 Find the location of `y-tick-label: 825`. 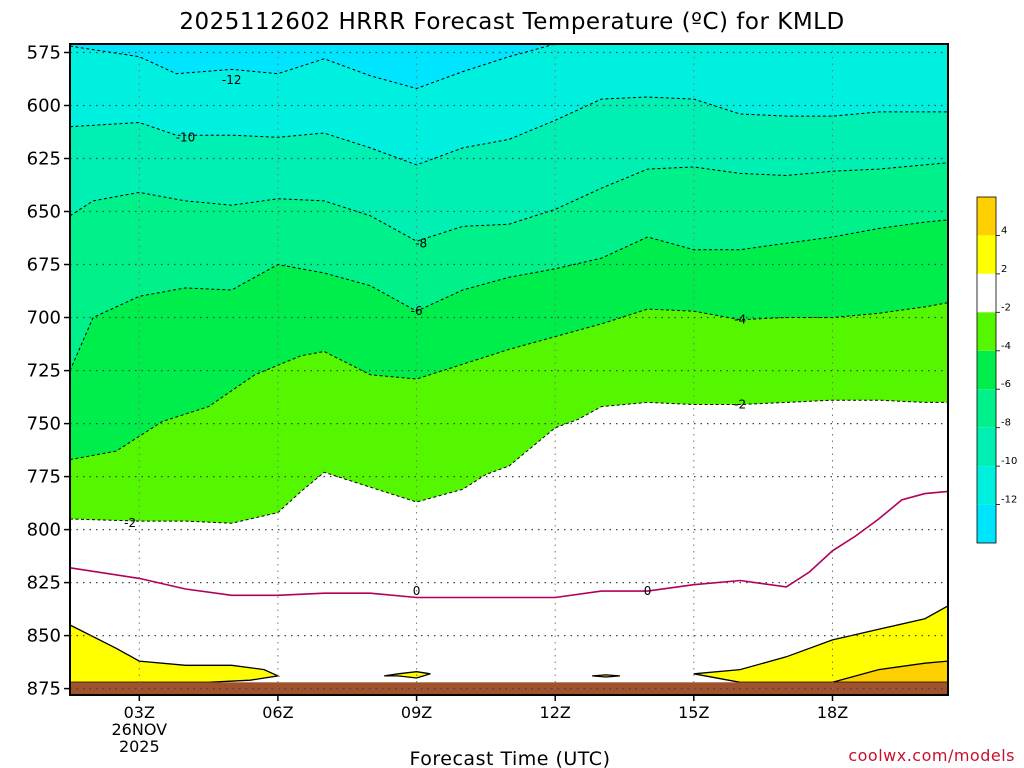

y-tick-label: 825 is located at coordinates (44, 583).